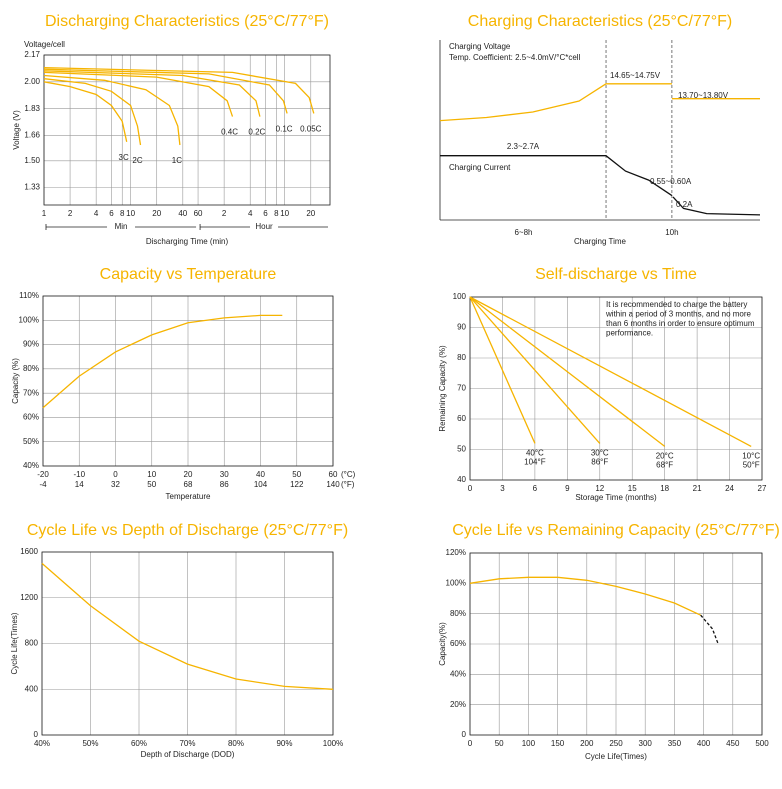 The height and width of the screenshot is (789, 782). What do you see at coordinates (762, 743) in the screenshot?
I see `x-tick-label: 500` at bounding box center [762, 743].